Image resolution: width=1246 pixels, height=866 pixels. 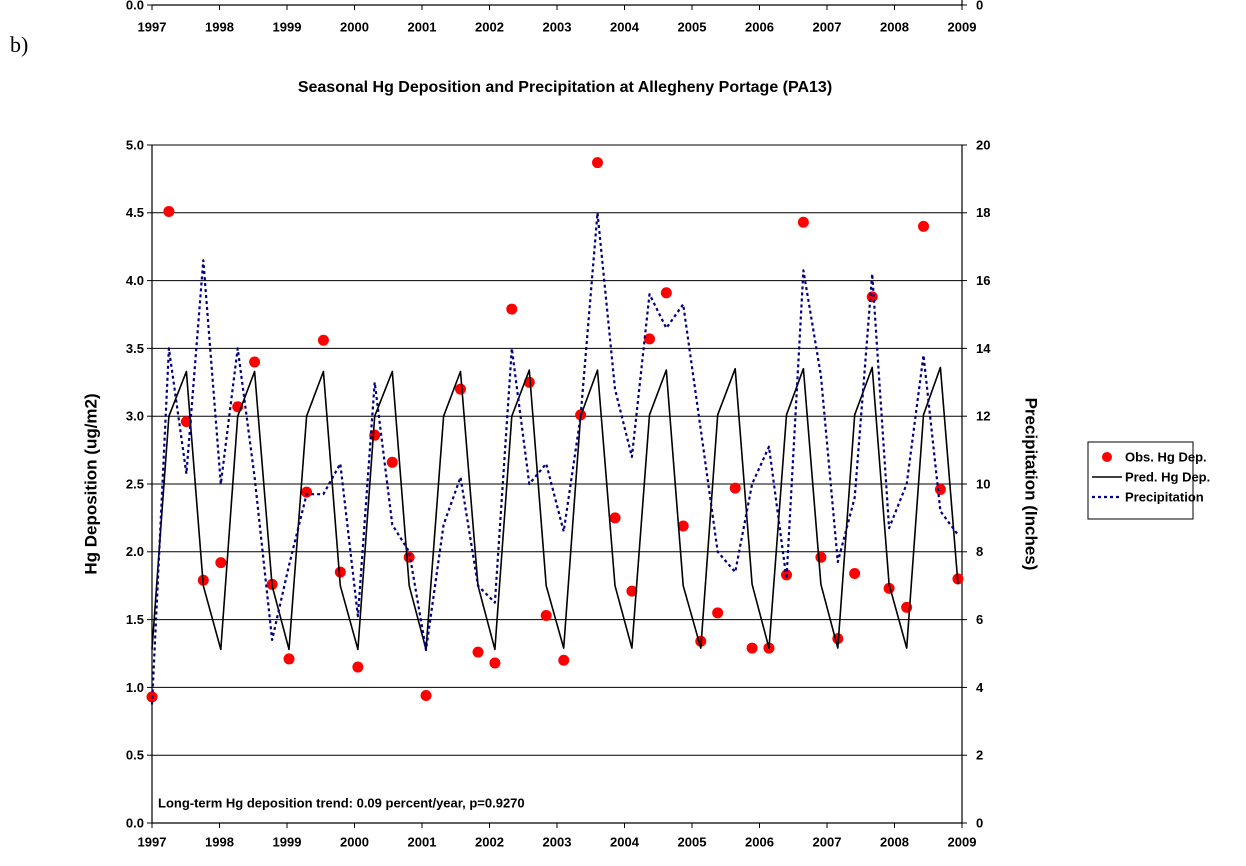 What do you see at coordinates (983, 483) in the screenshot?
I see `y2-tick-label: 10` at bounding box center [983, 483].